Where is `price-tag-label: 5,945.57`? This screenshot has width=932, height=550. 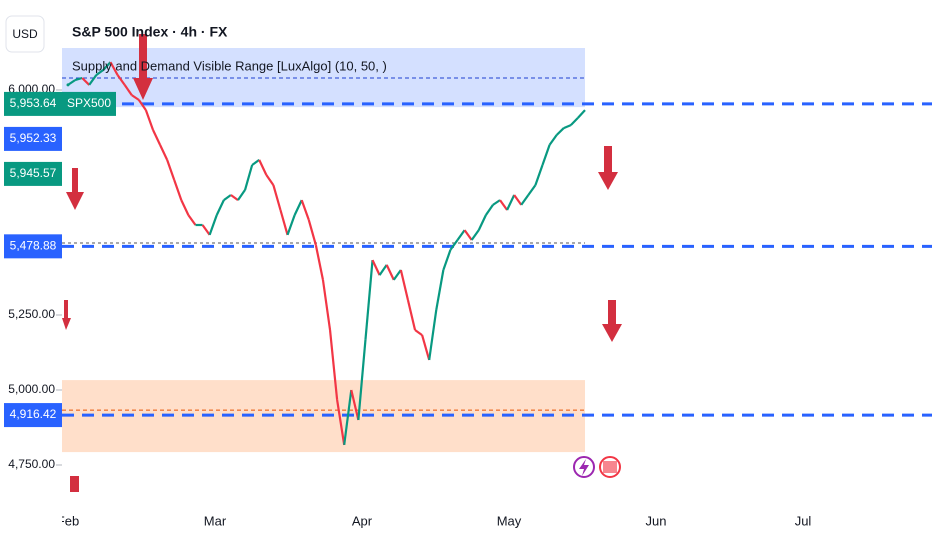 price-tag-label: 5,945.57 is located at coordinates (33, 173).